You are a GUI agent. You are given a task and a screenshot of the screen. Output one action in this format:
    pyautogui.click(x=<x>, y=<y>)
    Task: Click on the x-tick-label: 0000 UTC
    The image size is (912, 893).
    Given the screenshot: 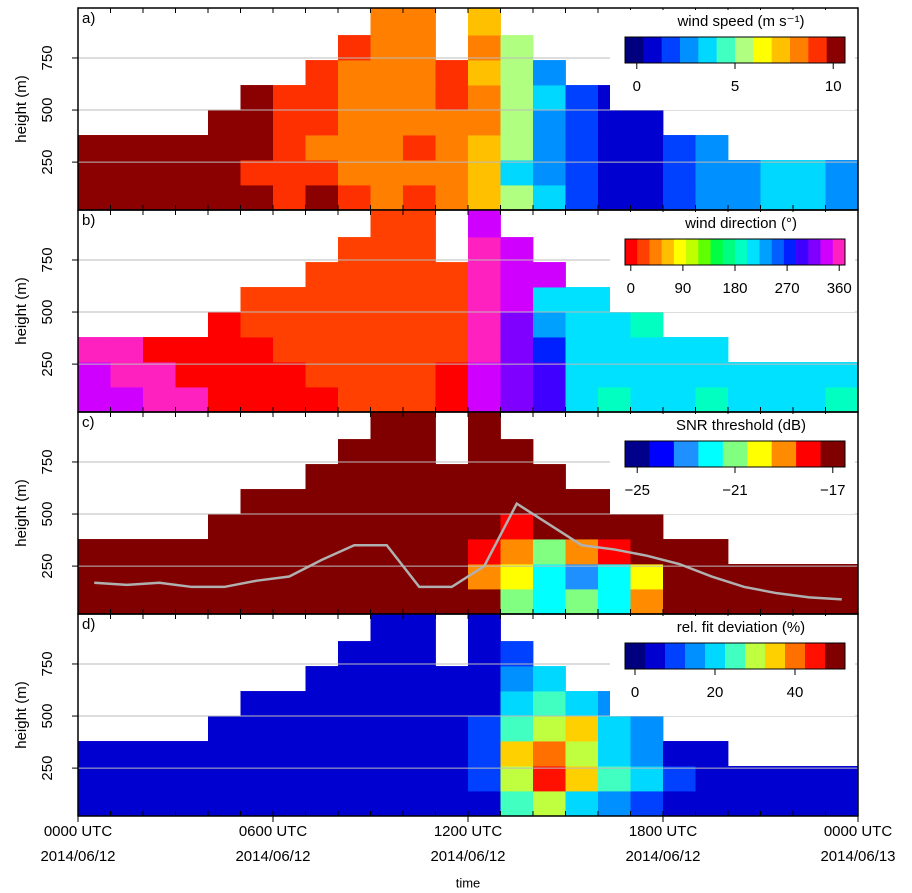 What is the action you would take?
    pyautogui.click(x=78, y=831)
    